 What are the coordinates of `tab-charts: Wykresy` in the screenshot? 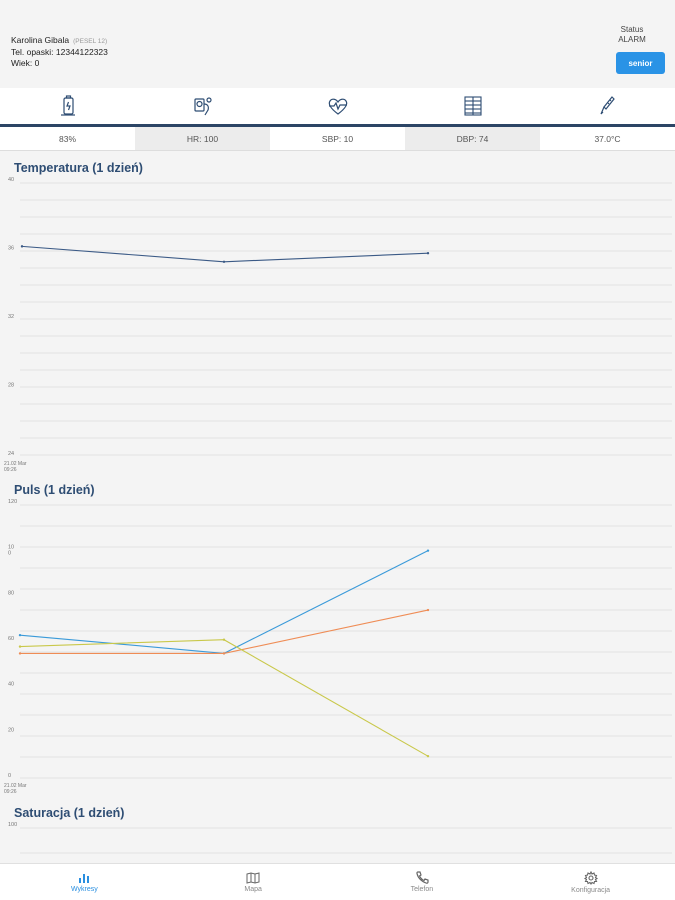 It's located at (84, 882).